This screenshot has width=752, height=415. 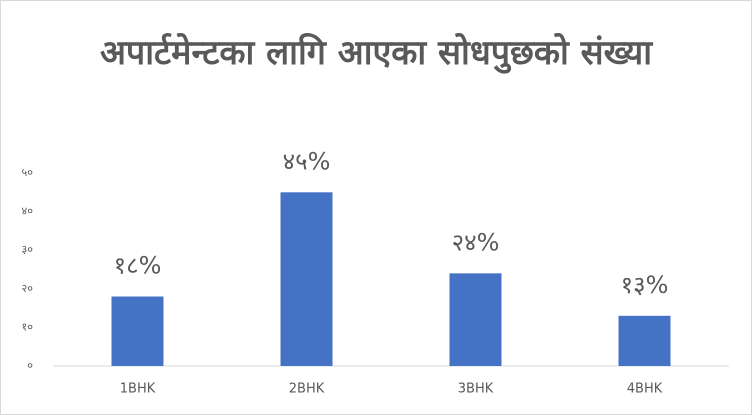 I want to click on y-tick-label: ३०, so click(x=28, y=249).